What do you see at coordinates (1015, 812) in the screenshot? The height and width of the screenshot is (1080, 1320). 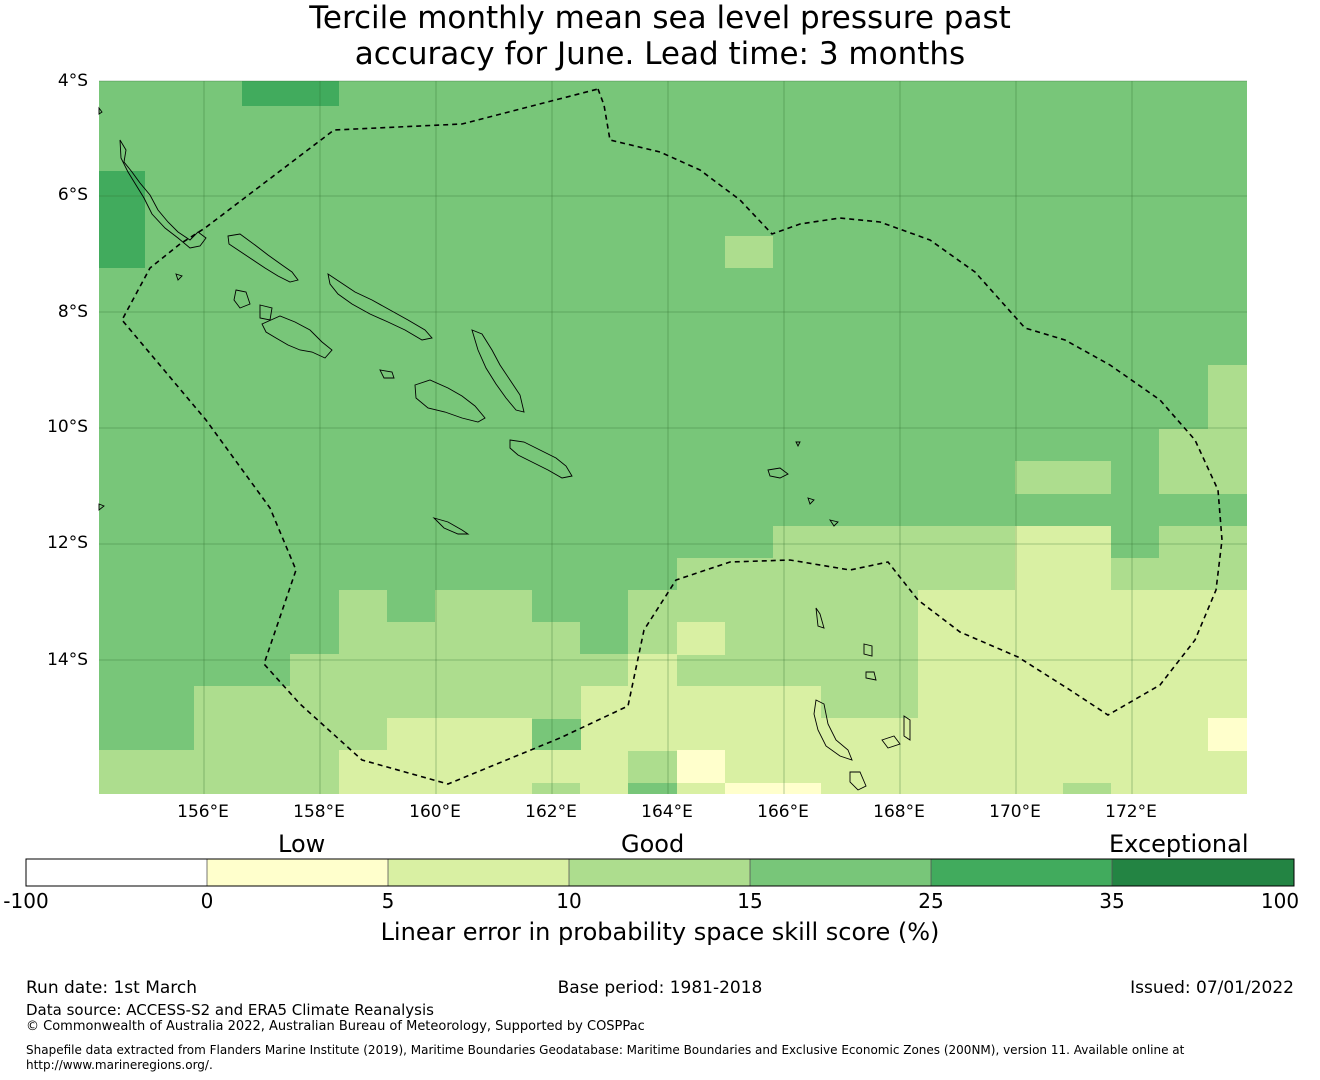 I see `lon-label: 170°E` at bounding box center [1015, 812].